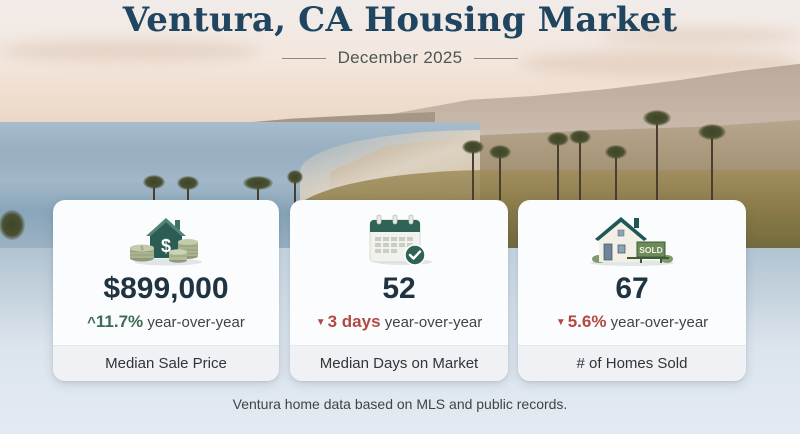 The image size is (800, 434). I want to click on house-money-icon: $ $, so click(166, 242).